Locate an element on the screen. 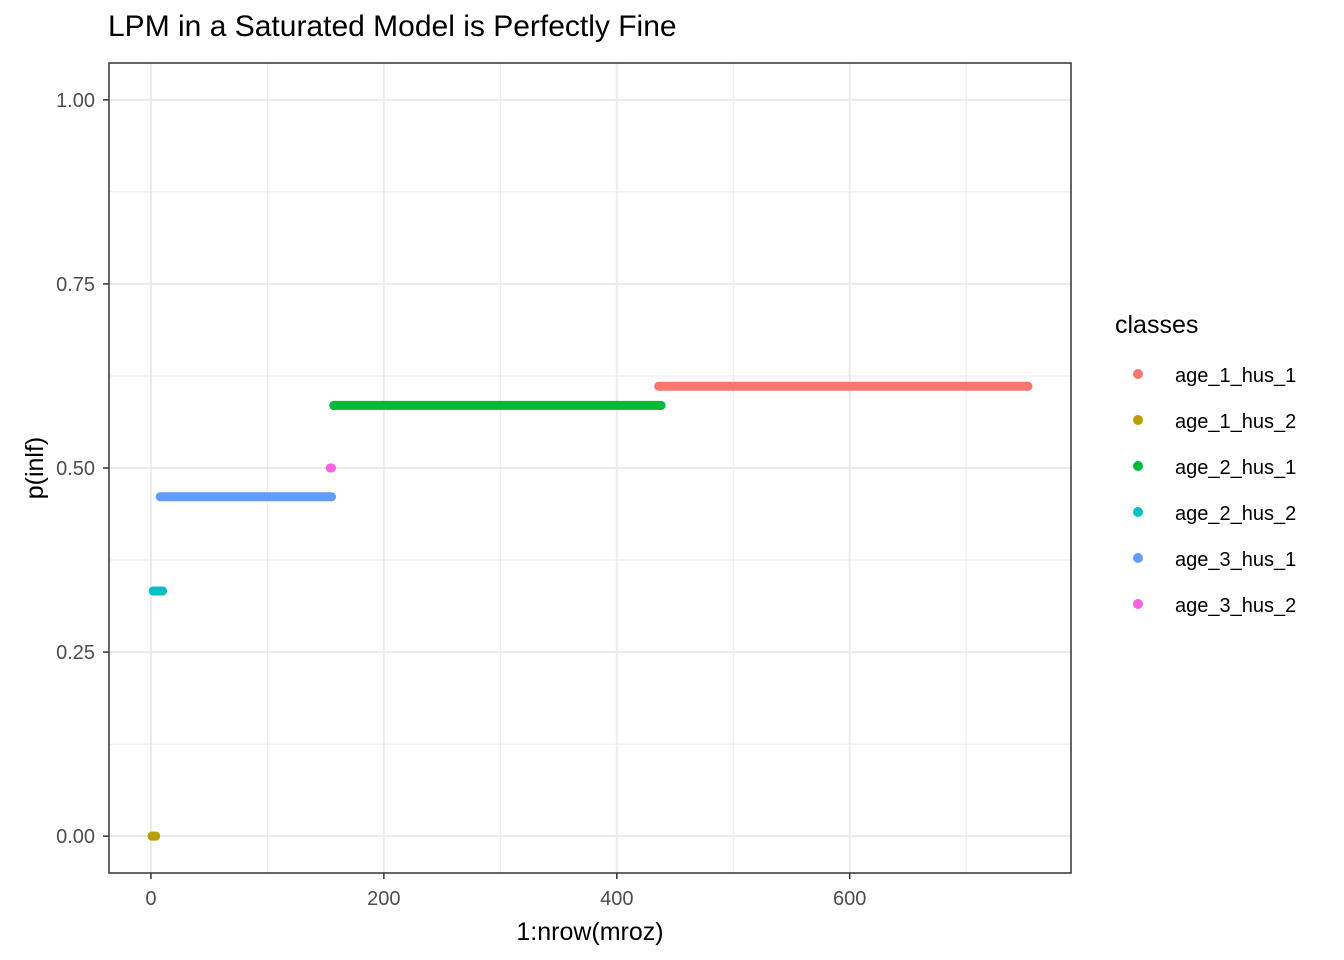 Image resolution: width=1344 pixels, height=960 pixels. x-tick-label: 400 is located at coordinates (616, 899).